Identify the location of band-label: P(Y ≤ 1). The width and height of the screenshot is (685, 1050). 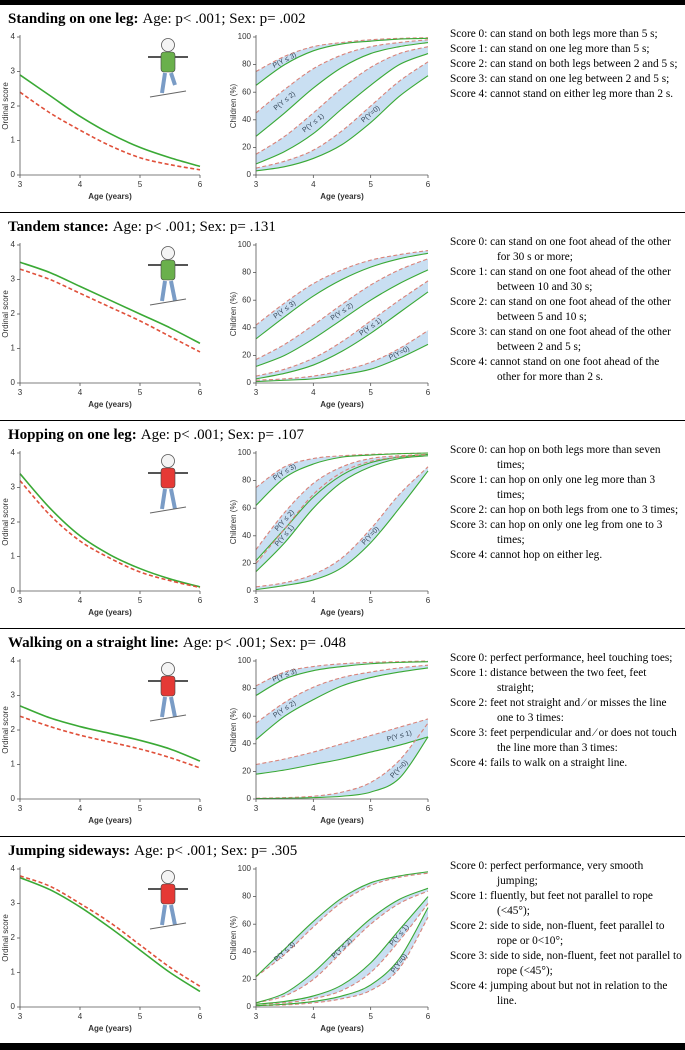
(400, 935).